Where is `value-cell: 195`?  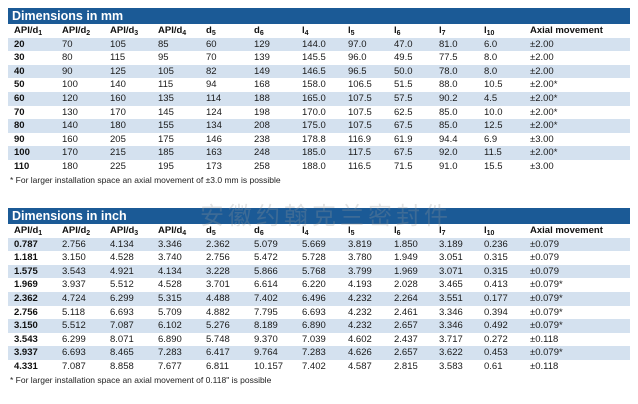 value-cell: 195 is located at coordinates (176, 166).